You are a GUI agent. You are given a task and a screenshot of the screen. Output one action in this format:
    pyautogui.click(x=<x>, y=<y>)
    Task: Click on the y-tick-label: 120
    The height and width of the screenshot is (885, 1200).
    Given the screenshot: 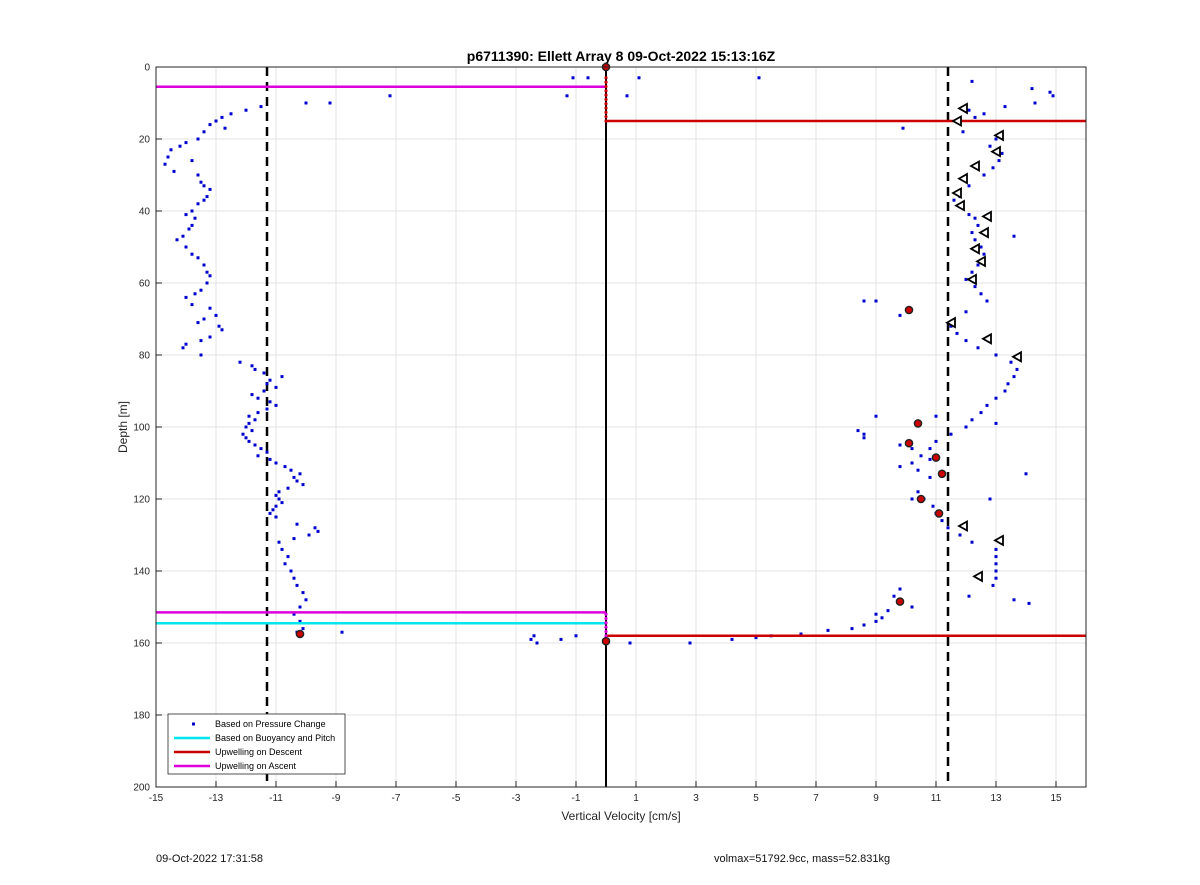 What is the action you would take?
    pyautogui.click(x=141, y=500)
    